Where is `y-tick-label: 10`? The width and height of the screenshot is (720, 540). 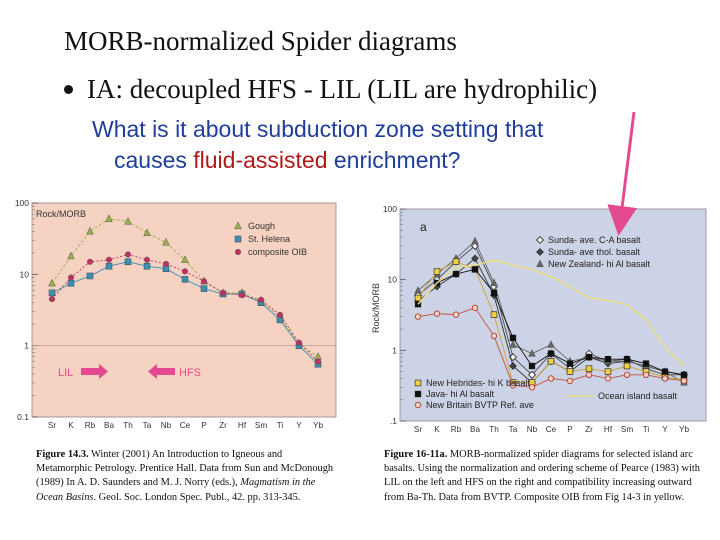
y-tick-label: 10 is located at coordinates (25, 274).